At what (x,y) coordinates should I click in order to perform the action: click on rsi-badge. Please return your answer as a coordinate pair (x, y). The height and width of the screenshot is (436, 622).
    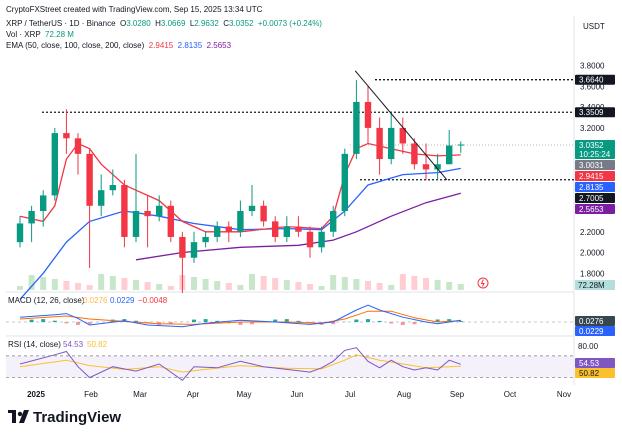
    Looking at the image, I should click on (595, 373).